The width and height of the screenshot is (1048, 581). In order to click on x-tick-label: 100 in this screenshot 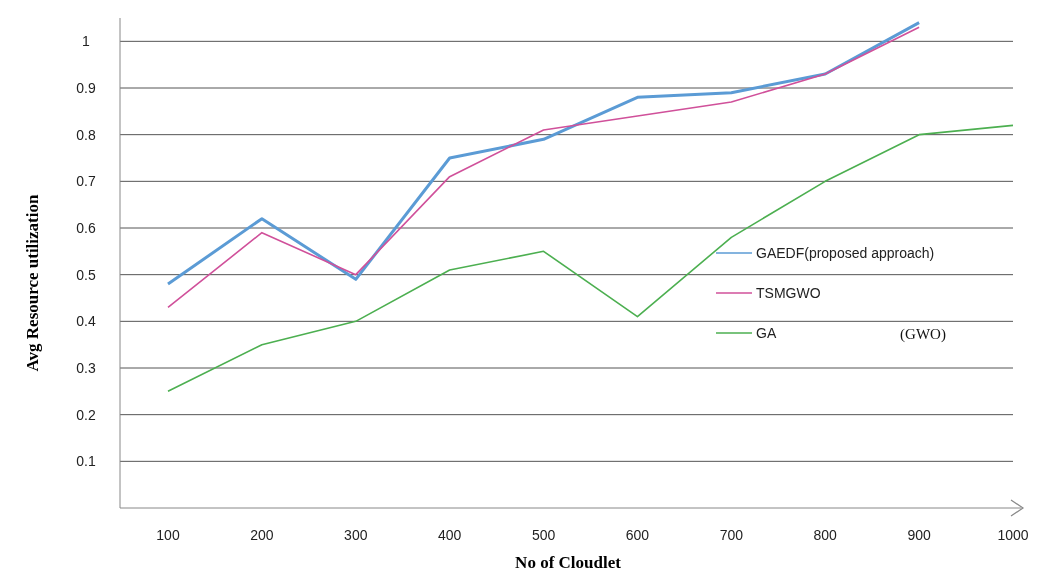, I will do `click(168, 535)`.